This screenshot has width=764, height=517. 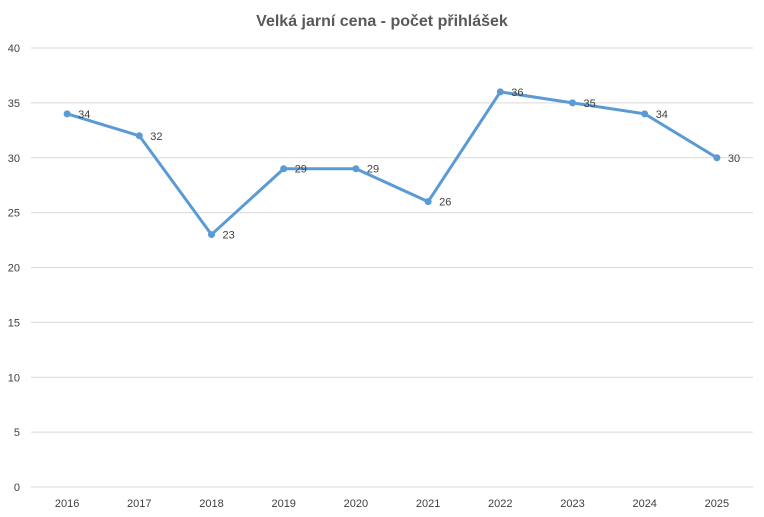 What do you see at coordinates (392, 504) in the screenshot?
I see `x-axis: 2016 2017 2018 2019 2020 2021 2022 2023 2024 2025` at bounding box center [392, 504].